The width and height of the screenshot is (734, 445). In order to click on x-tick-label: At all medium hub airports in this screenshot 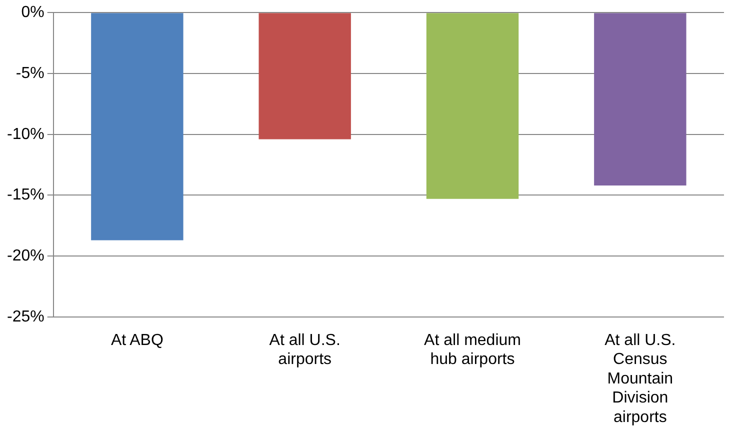, I will do `click(472, 350)`.